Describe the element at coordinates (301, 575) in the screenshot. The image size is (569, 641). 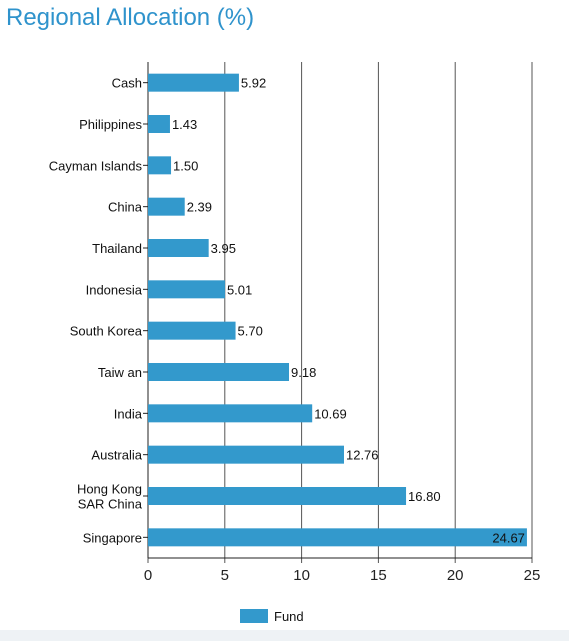
I see `x-tick-label: 10` at that location.